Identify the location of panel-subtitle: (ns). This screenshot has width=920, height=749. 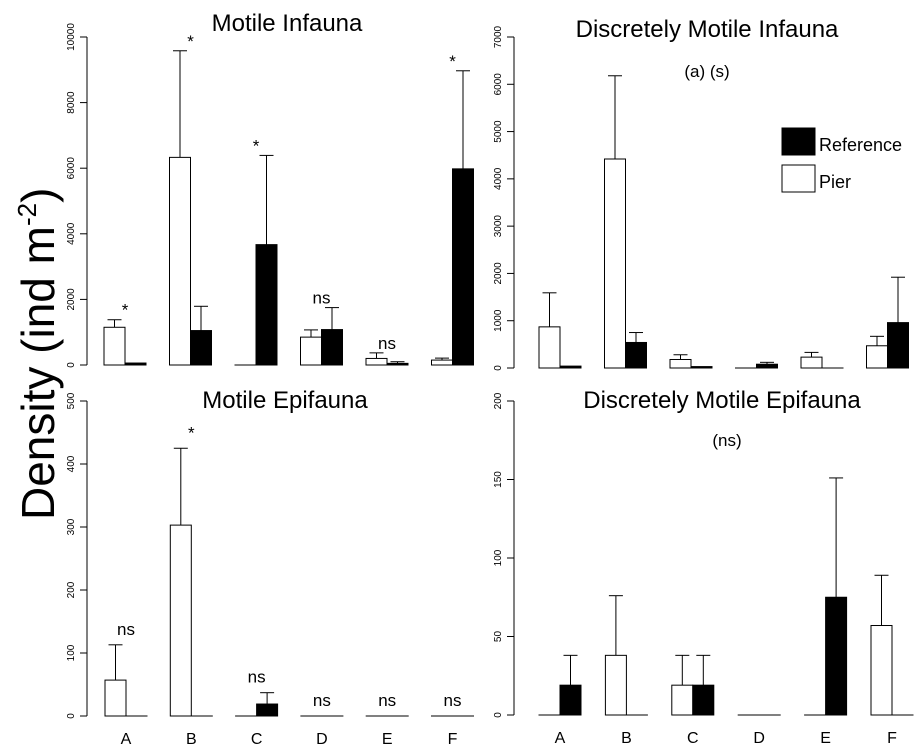
(726, 440).